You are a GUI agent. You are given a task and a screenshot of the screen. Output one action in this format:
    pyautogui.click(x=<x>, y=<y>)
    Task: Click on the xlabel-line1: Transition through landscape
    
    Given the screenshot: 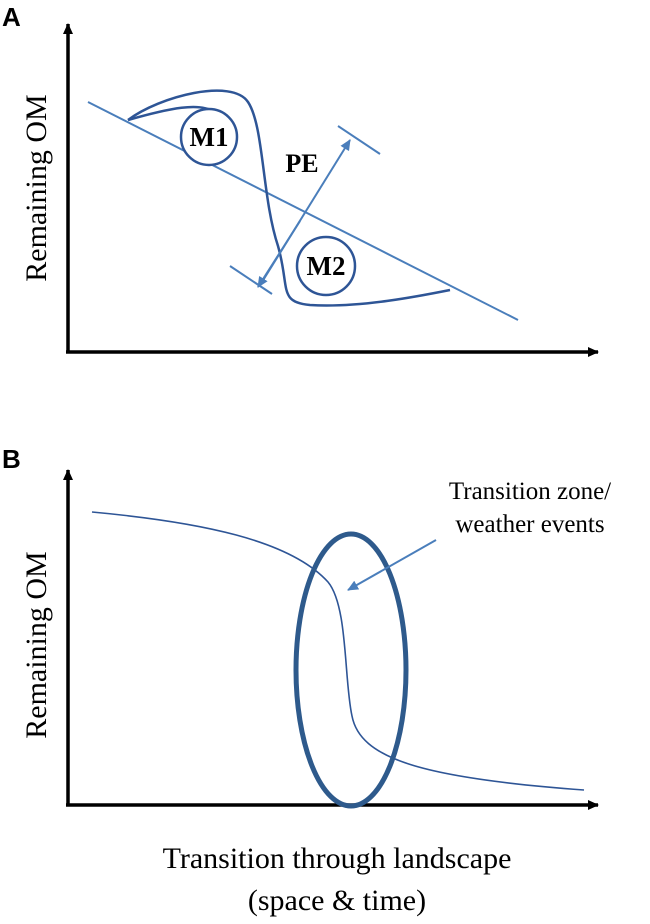 What is the action you would take?
    pyautogui.click(x=337, y=858)
    